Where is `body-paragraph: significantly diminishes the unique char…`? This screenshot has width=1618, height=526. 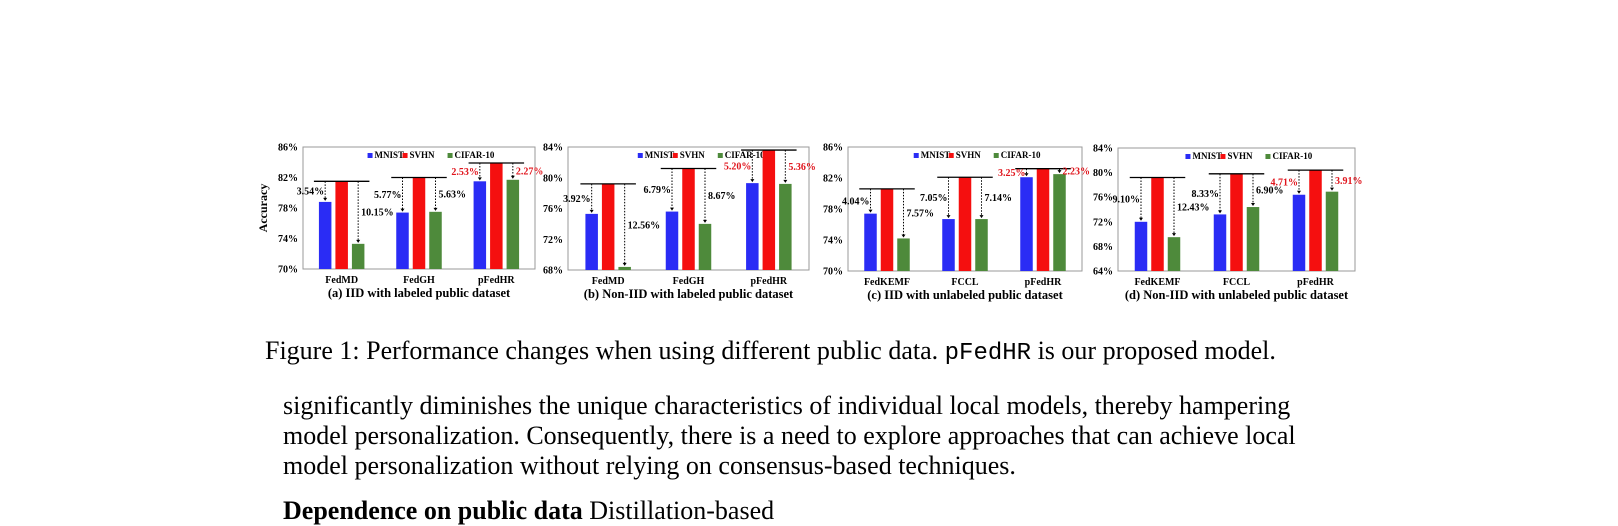 body-paragraph: significantly diminishes the unique char… is located at coordinates (823, 436).